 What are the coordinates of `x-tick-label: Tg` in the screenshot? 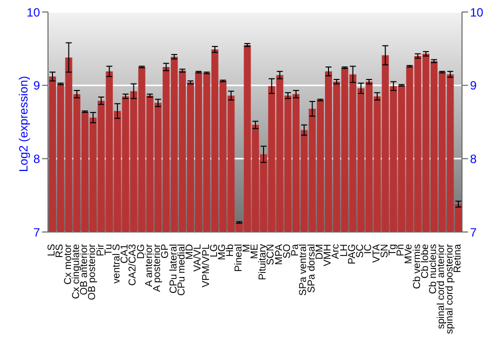 It's located at (393, 250).